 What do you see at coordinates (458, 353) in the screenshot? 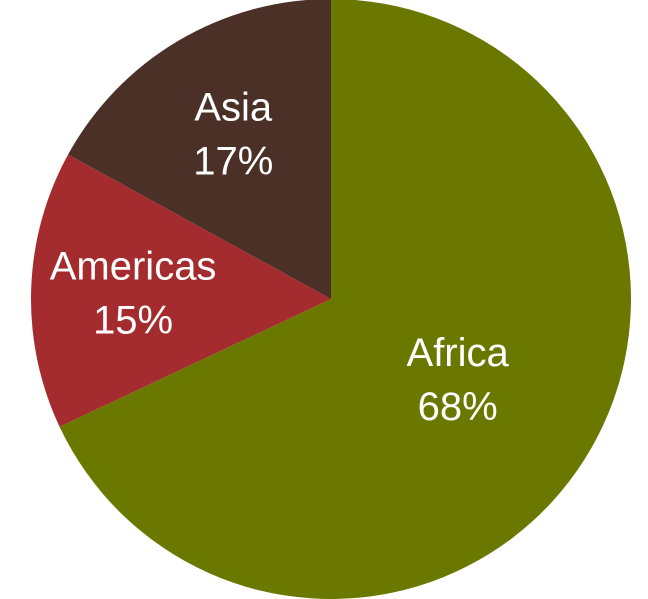
I see `slice-label-africa: Africa` at bounding box center [458, 353].